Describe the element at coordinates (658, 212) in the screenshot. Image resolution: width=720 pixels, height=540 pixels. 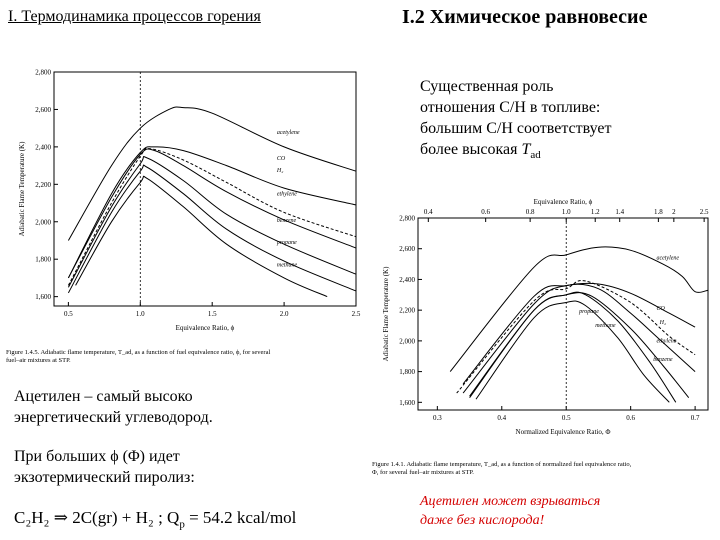
I see `top-tick-label: 1.8` at that location.